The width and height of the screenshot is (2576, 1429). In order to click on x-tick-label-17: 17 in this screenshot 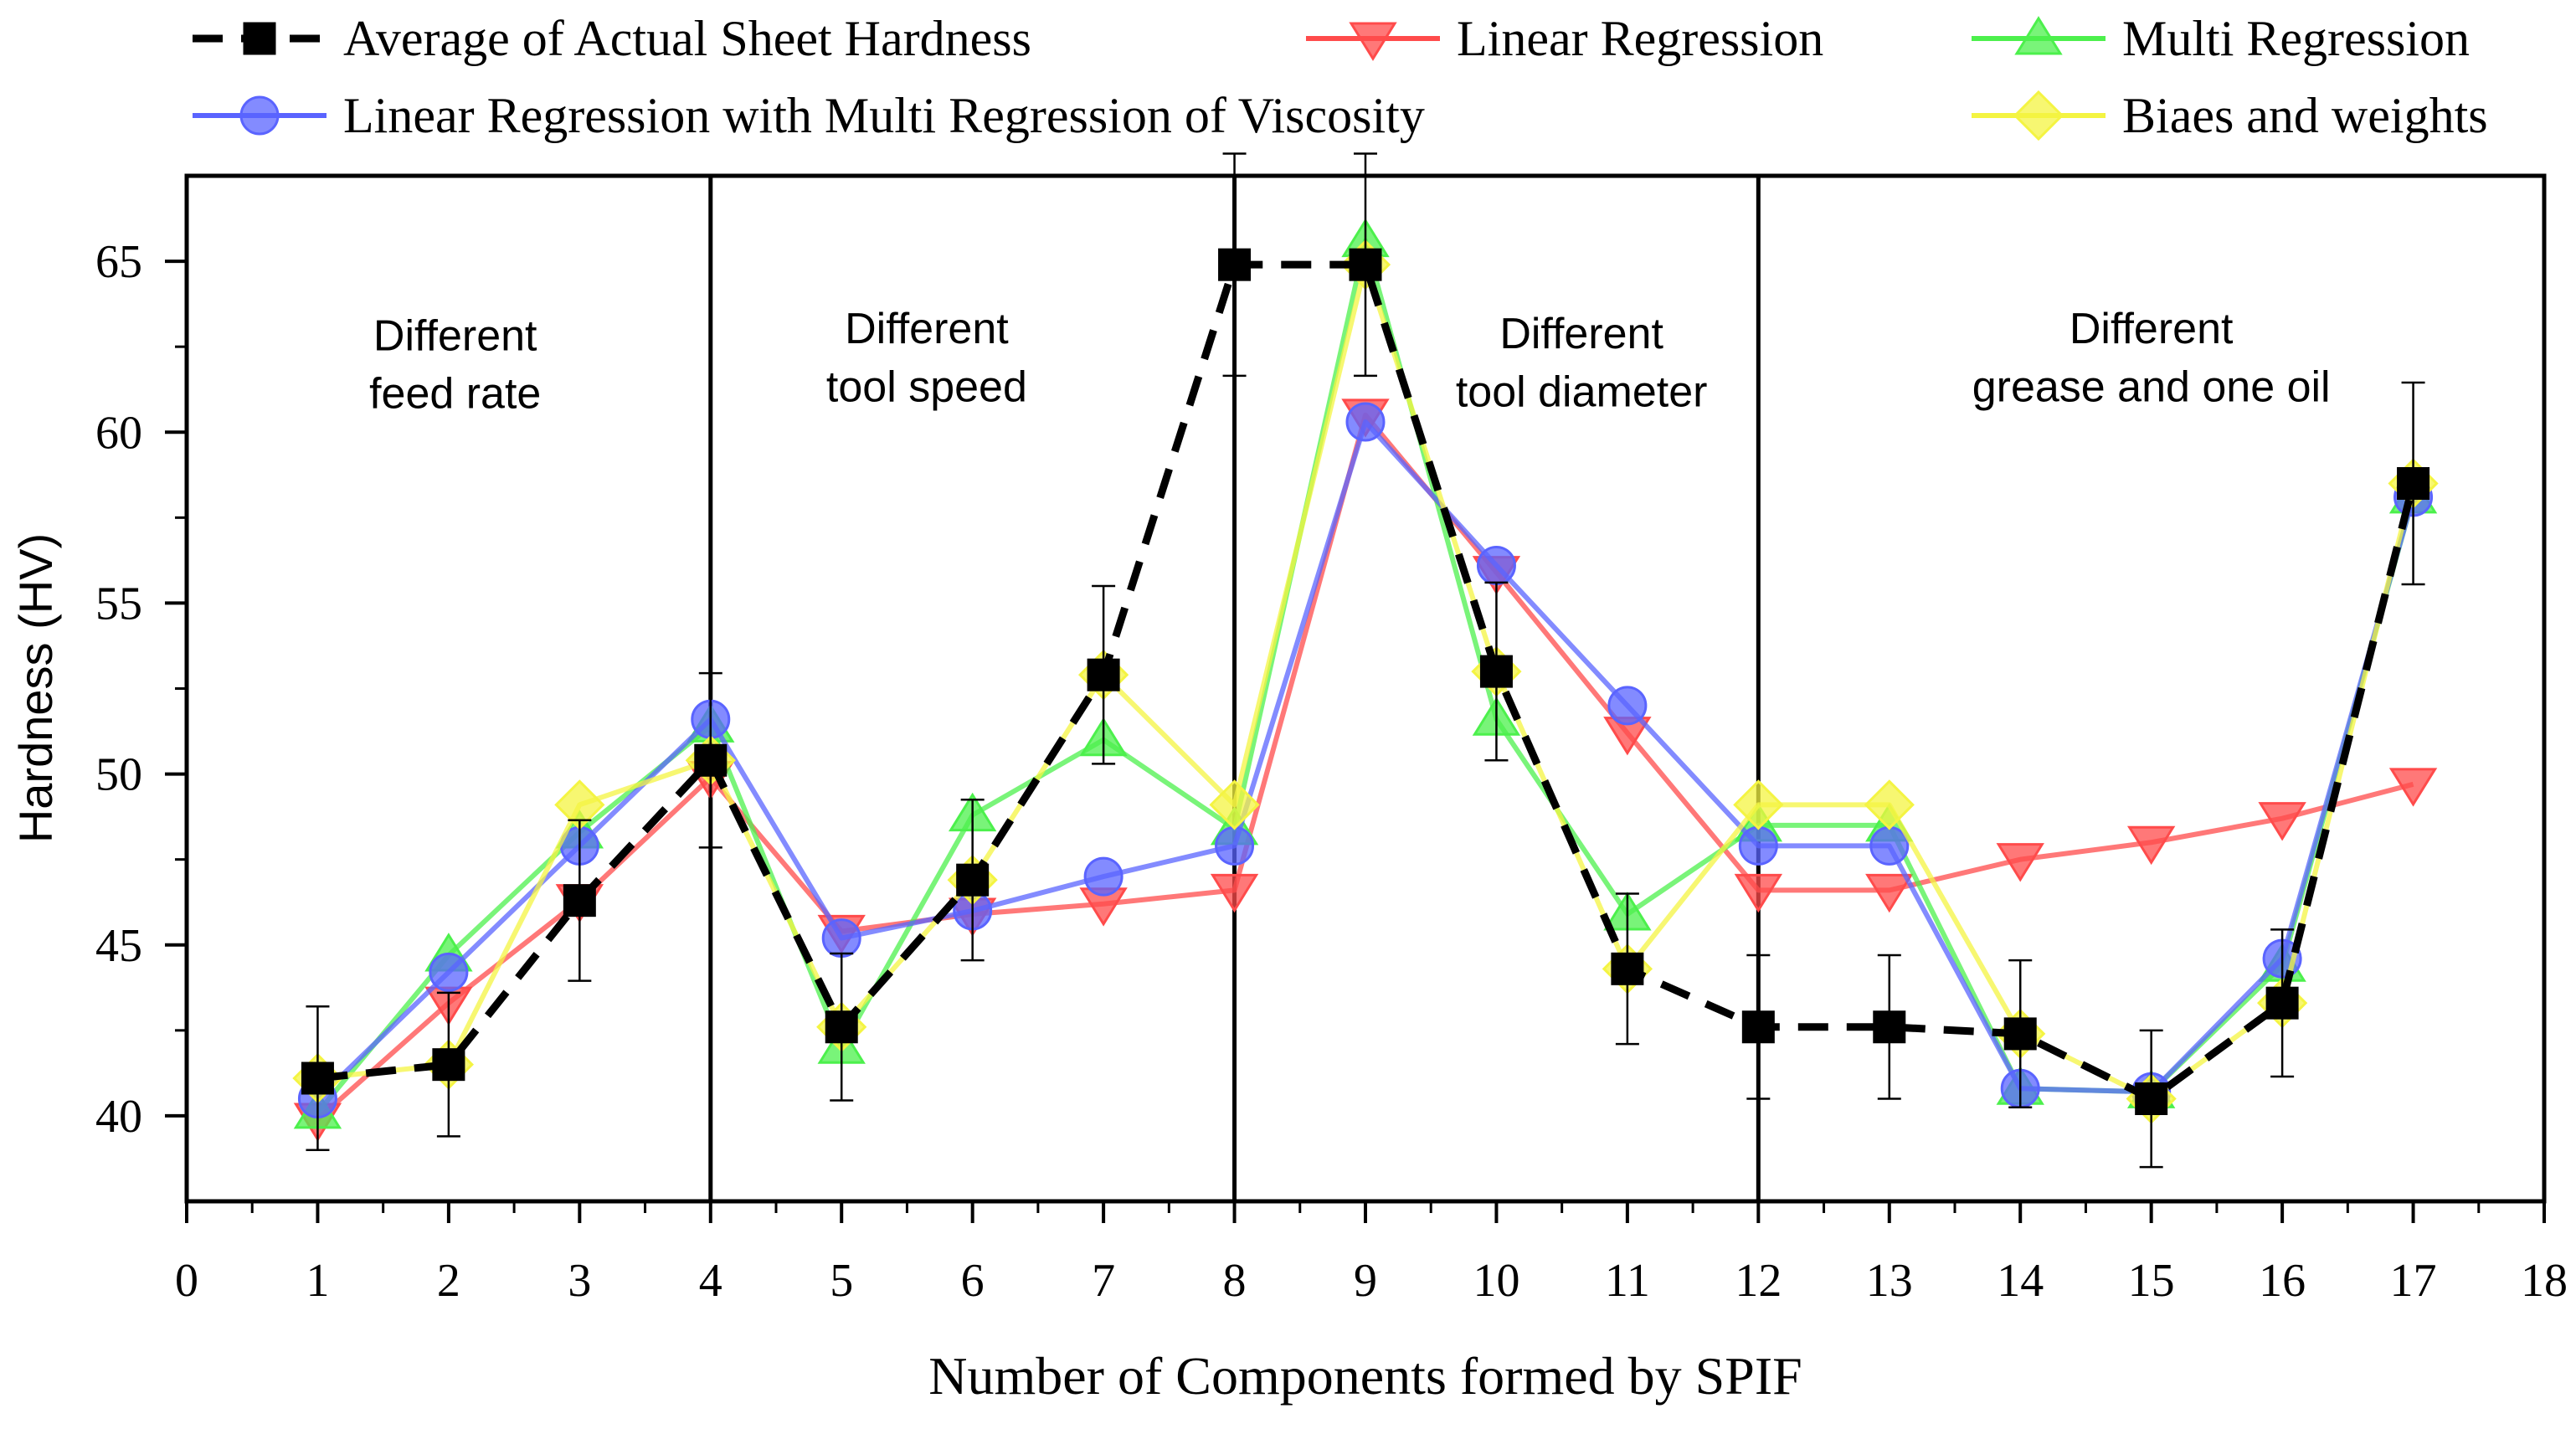, I will do `click(2414, 1281)`.